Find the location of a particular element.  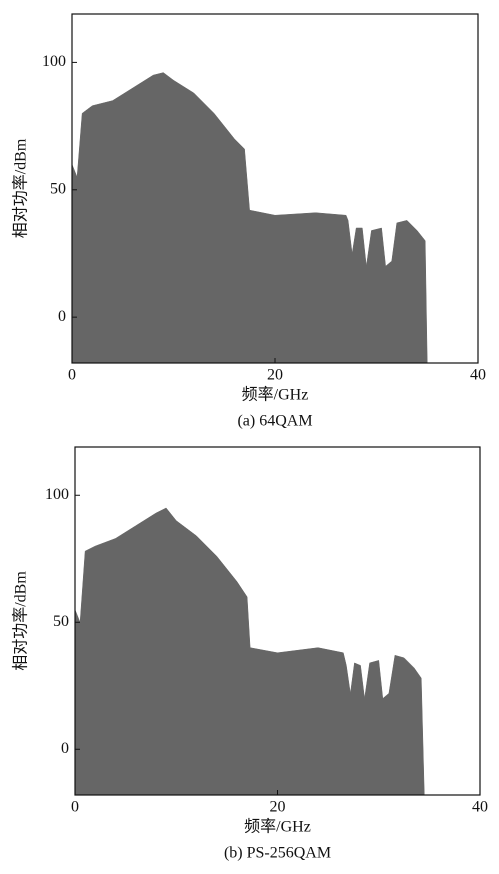

caption: (b) PS-256QAM is located at coordinates (277, 853).